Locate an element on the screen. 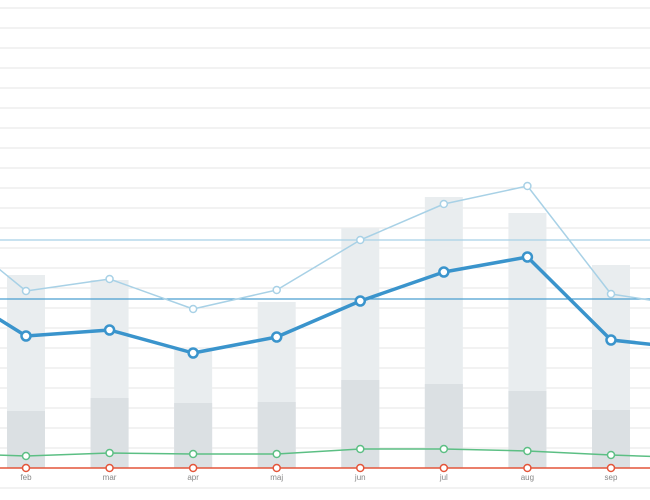 The height and width of the screenshot is (500, 650). line is located at coordinates (325, 453).